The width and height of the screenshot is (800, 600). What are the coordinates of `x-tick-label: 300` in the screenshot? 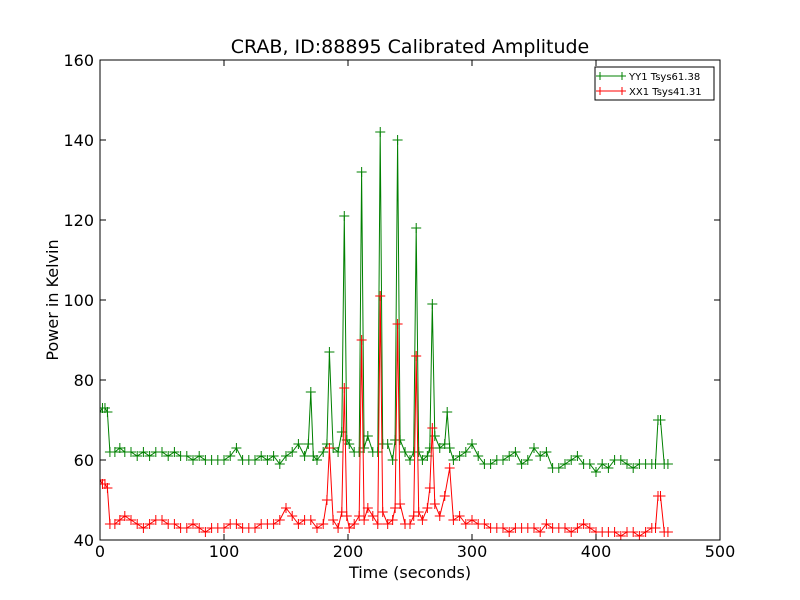 It's located at (472, 551).